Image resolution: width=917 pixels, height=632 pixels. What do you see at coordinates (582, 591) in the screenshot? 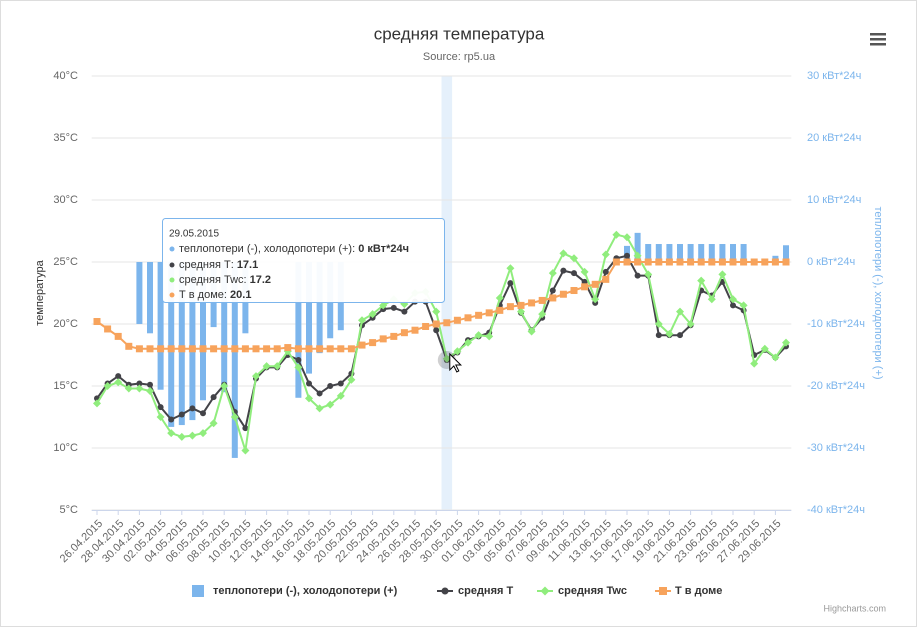
I see `legend-item: средняя Twc` at bounding box center [582, 591].